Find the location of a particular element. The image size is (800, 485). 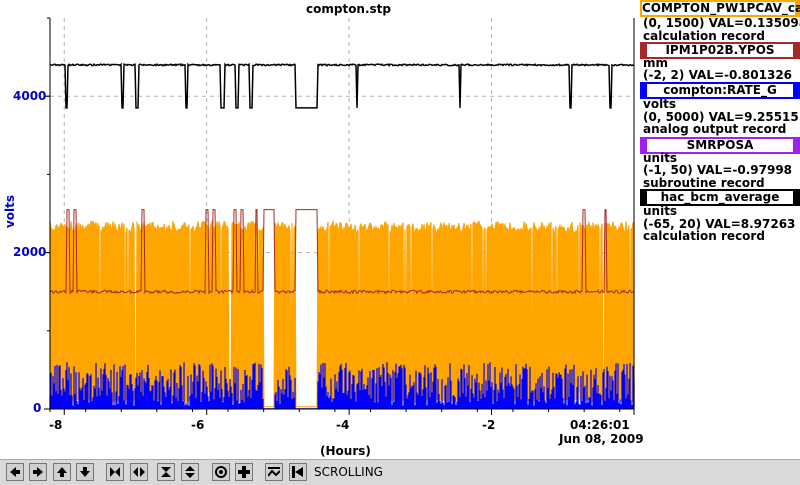

scroll-up-button is located at coordinates (62, 472).